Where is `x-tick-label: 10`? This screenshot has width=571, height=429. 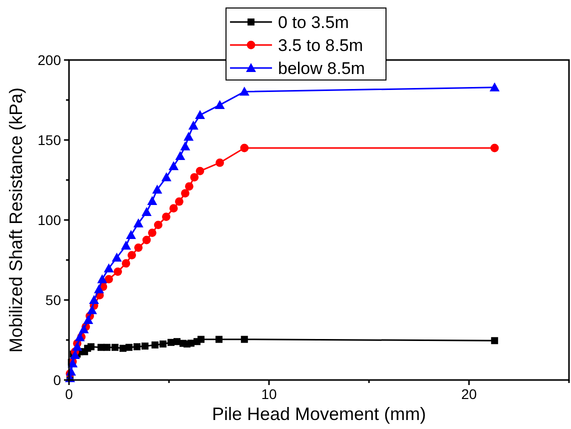
x-tick-label: 10 is located at coordinates (269, 394).